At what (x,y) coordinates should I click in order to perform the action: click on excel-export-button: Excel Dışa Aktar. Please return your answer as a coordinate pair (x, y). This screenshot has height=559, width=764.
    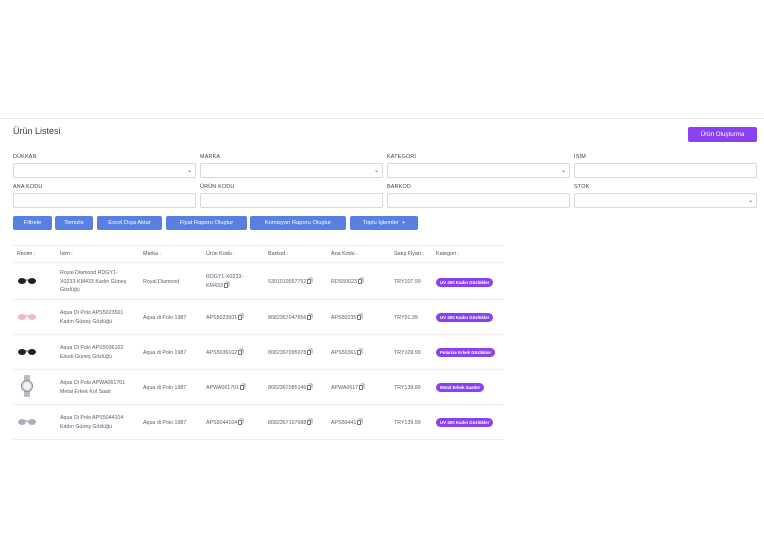
    Looking at the image, I should click on (129, 223).